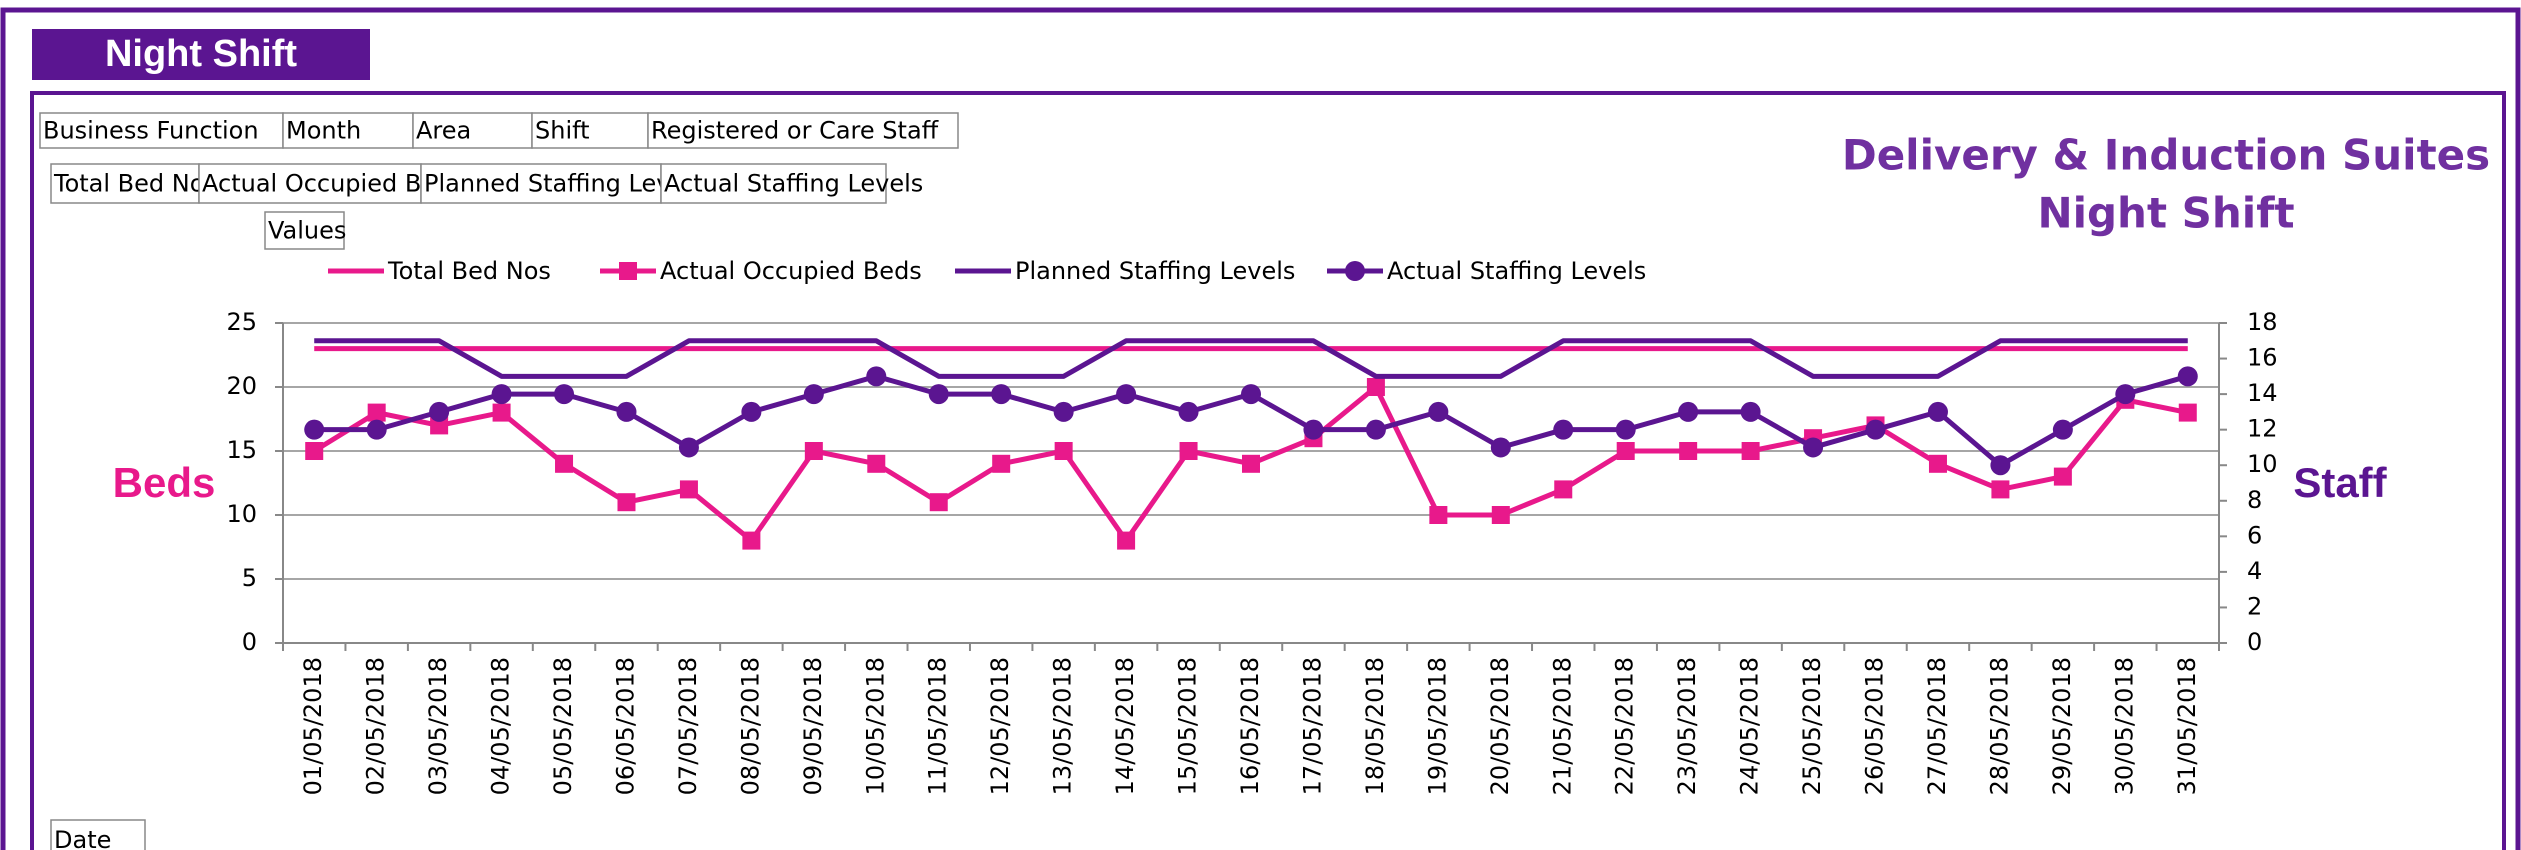 This screenshot has width=2521, height=850. I want to click on x-tick-label: 14/05/2018, so click(1125, 726).